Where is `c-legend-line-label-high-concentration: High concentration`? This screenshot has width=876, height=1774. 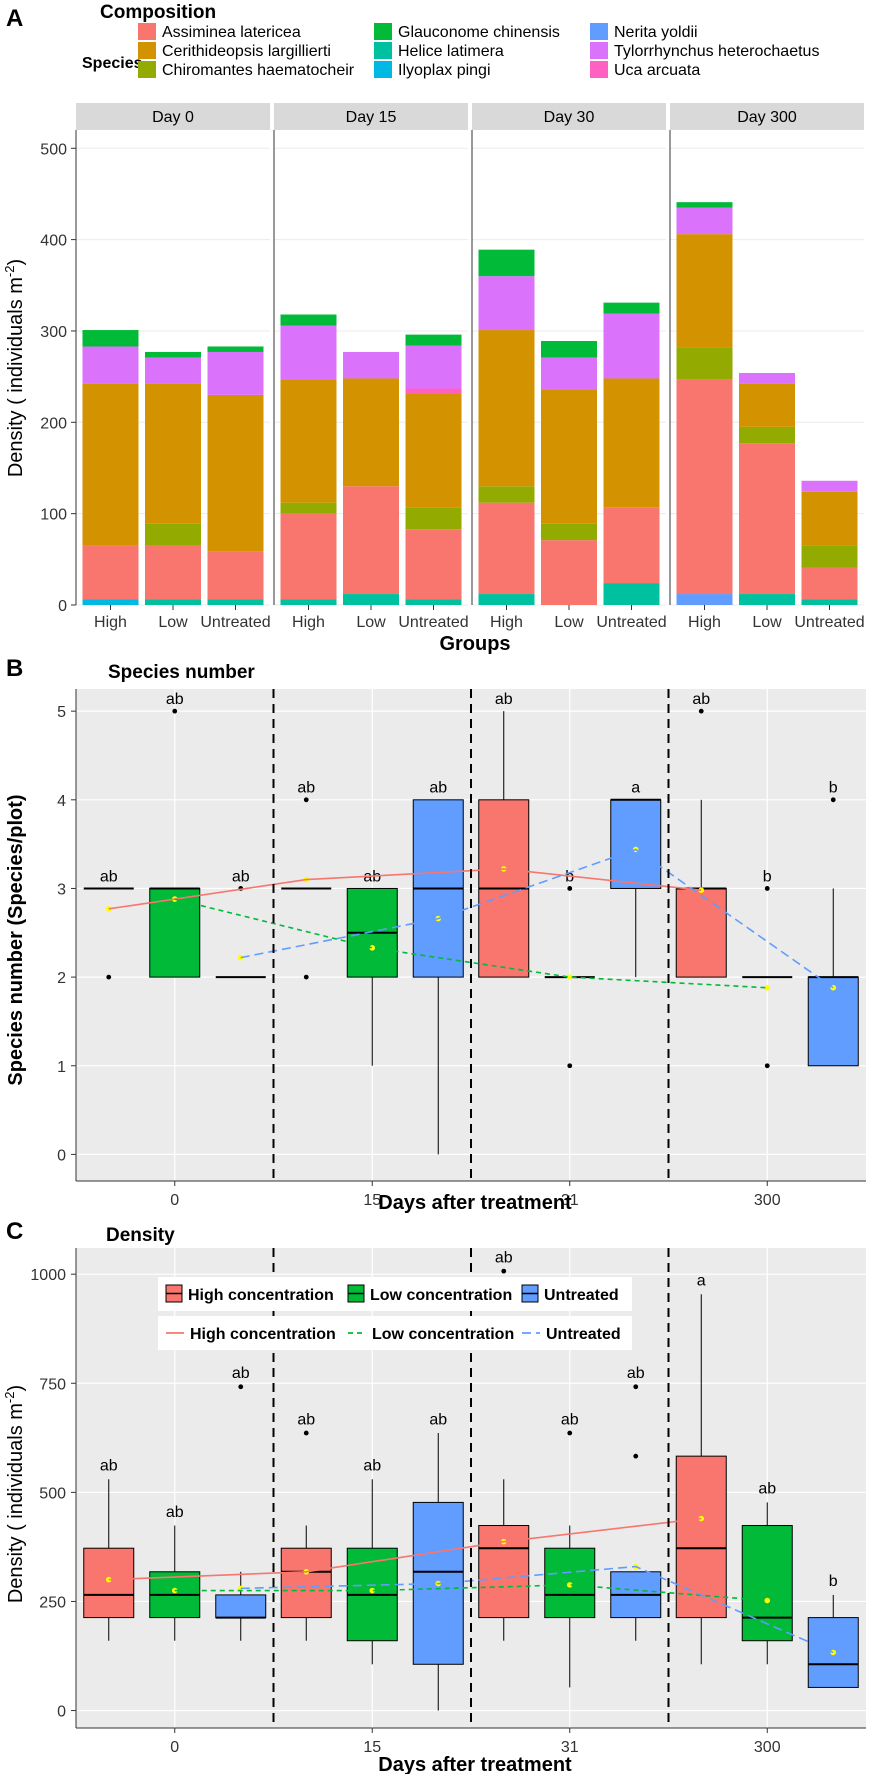 c-legend-line-label-high-concentration: High concentration is located at coordinates (263, 1334).